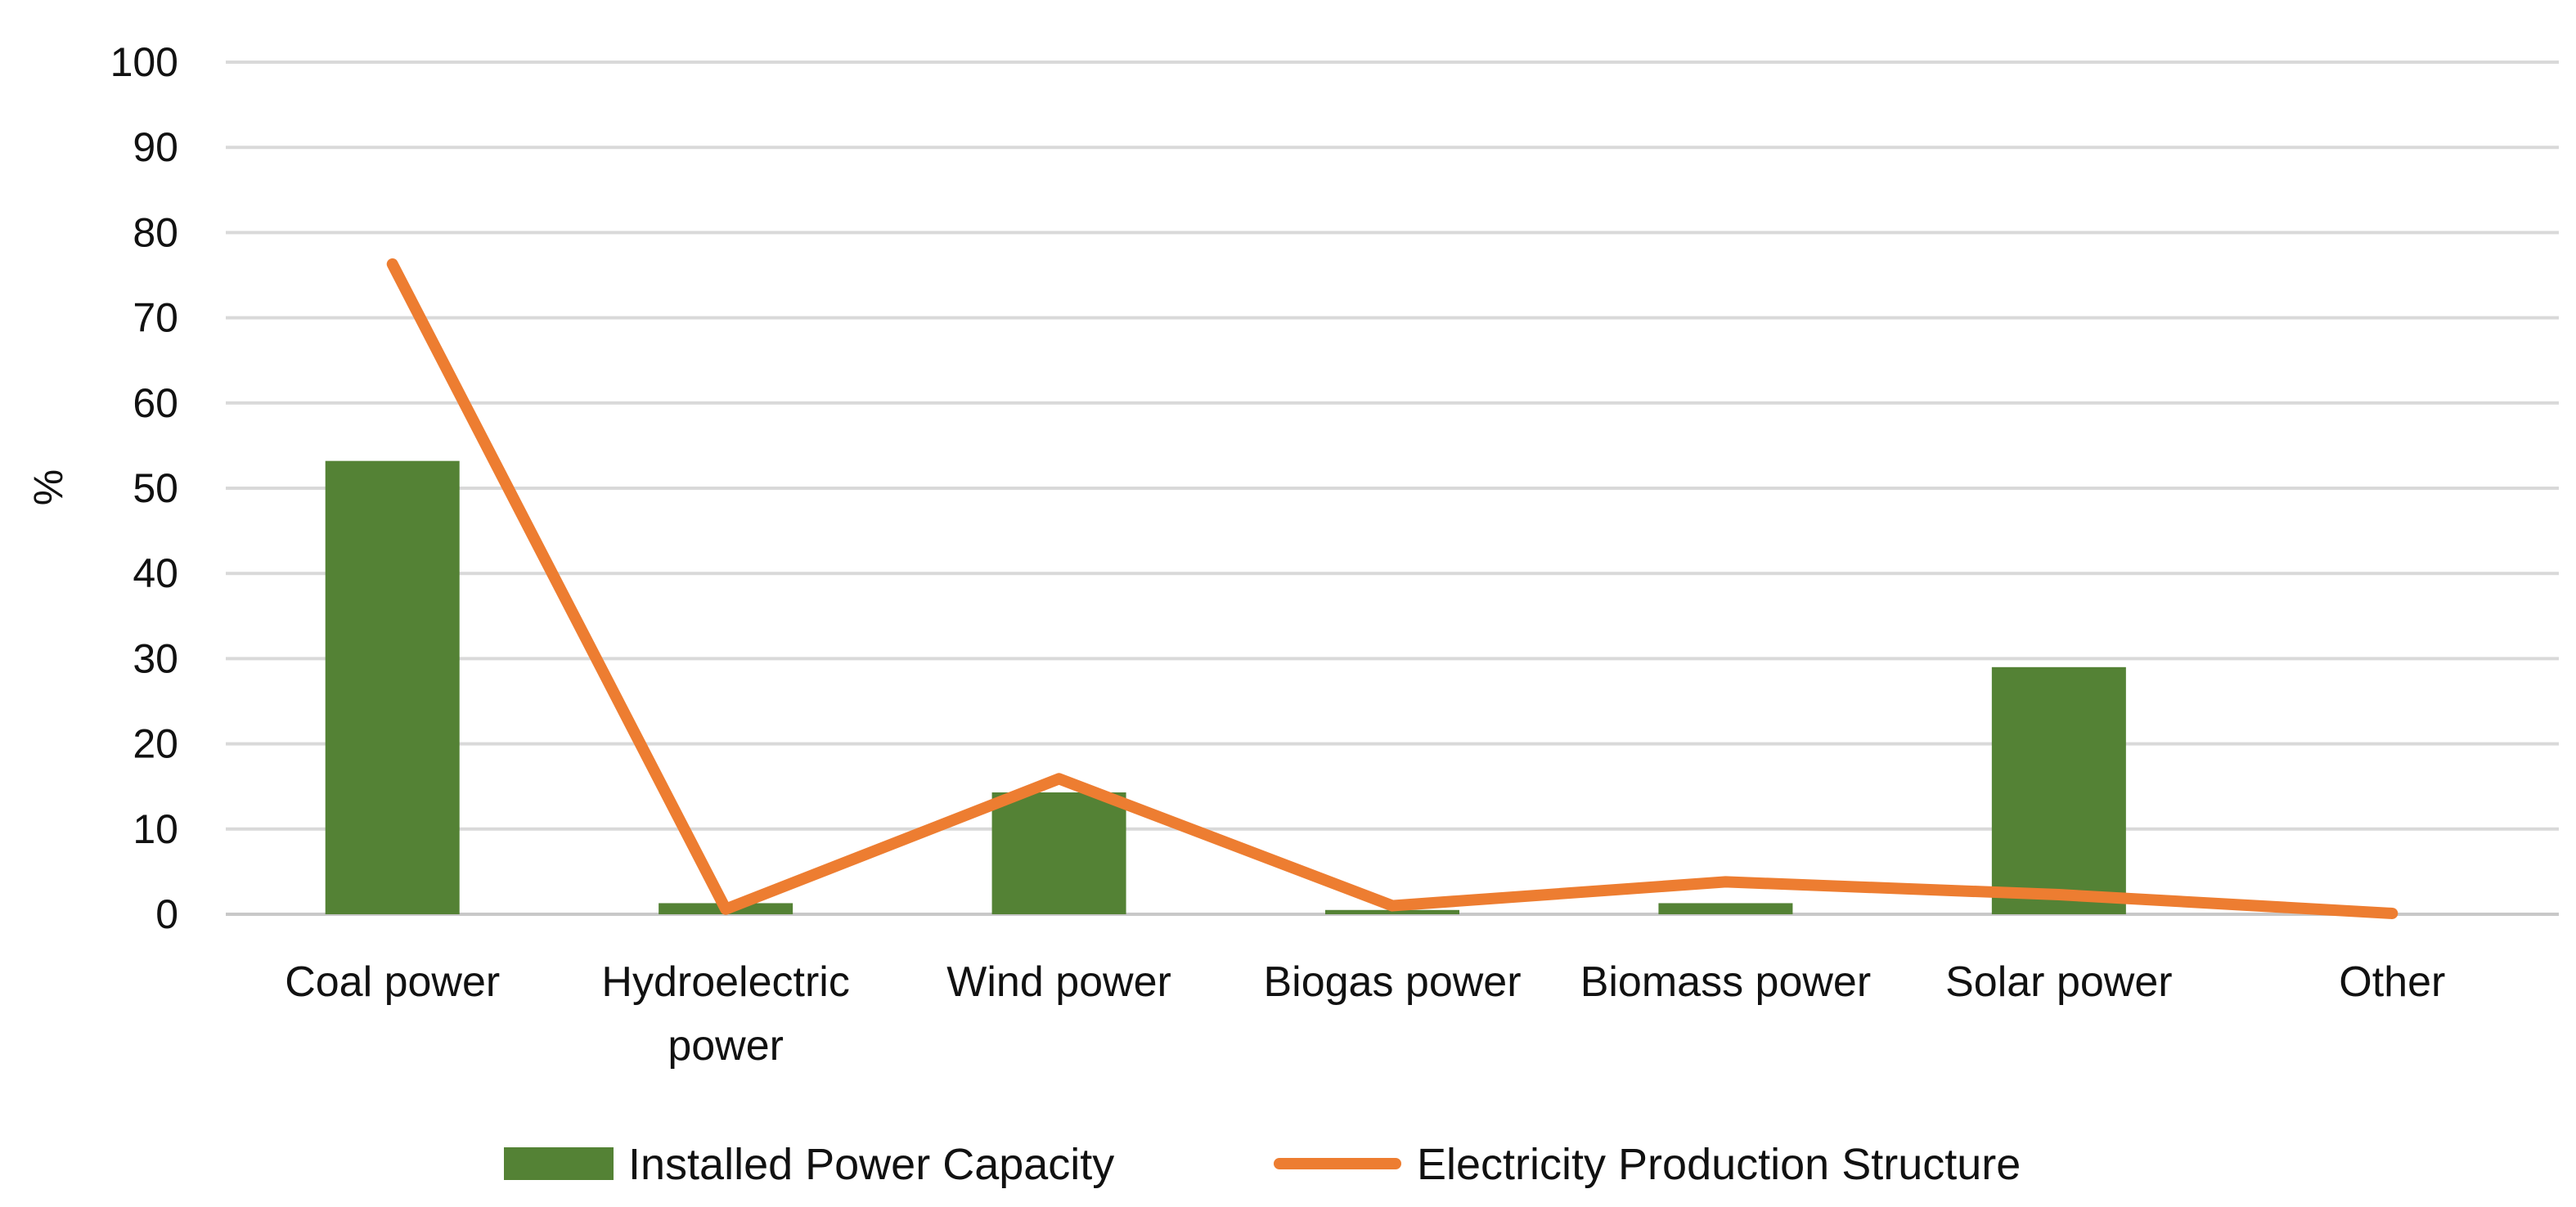 This screenshot has height=1207, width=2576. What do you see at coordinates (2058, 982) in the screenshot?
I see `x-tick-label: Solar power` at bounding box center [2058, 982].